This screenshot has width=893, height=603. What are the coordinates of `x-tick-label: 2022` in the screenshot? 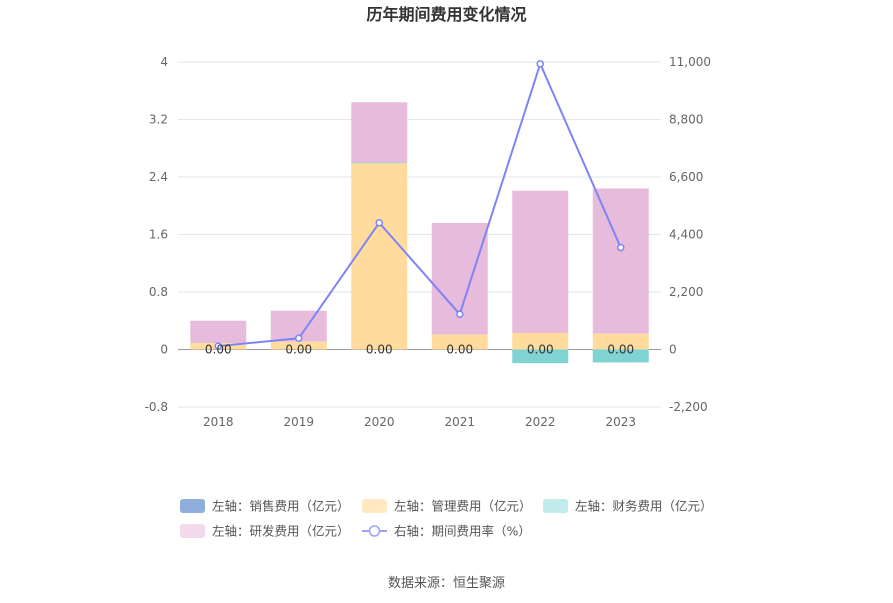 It's located at (540, 422).